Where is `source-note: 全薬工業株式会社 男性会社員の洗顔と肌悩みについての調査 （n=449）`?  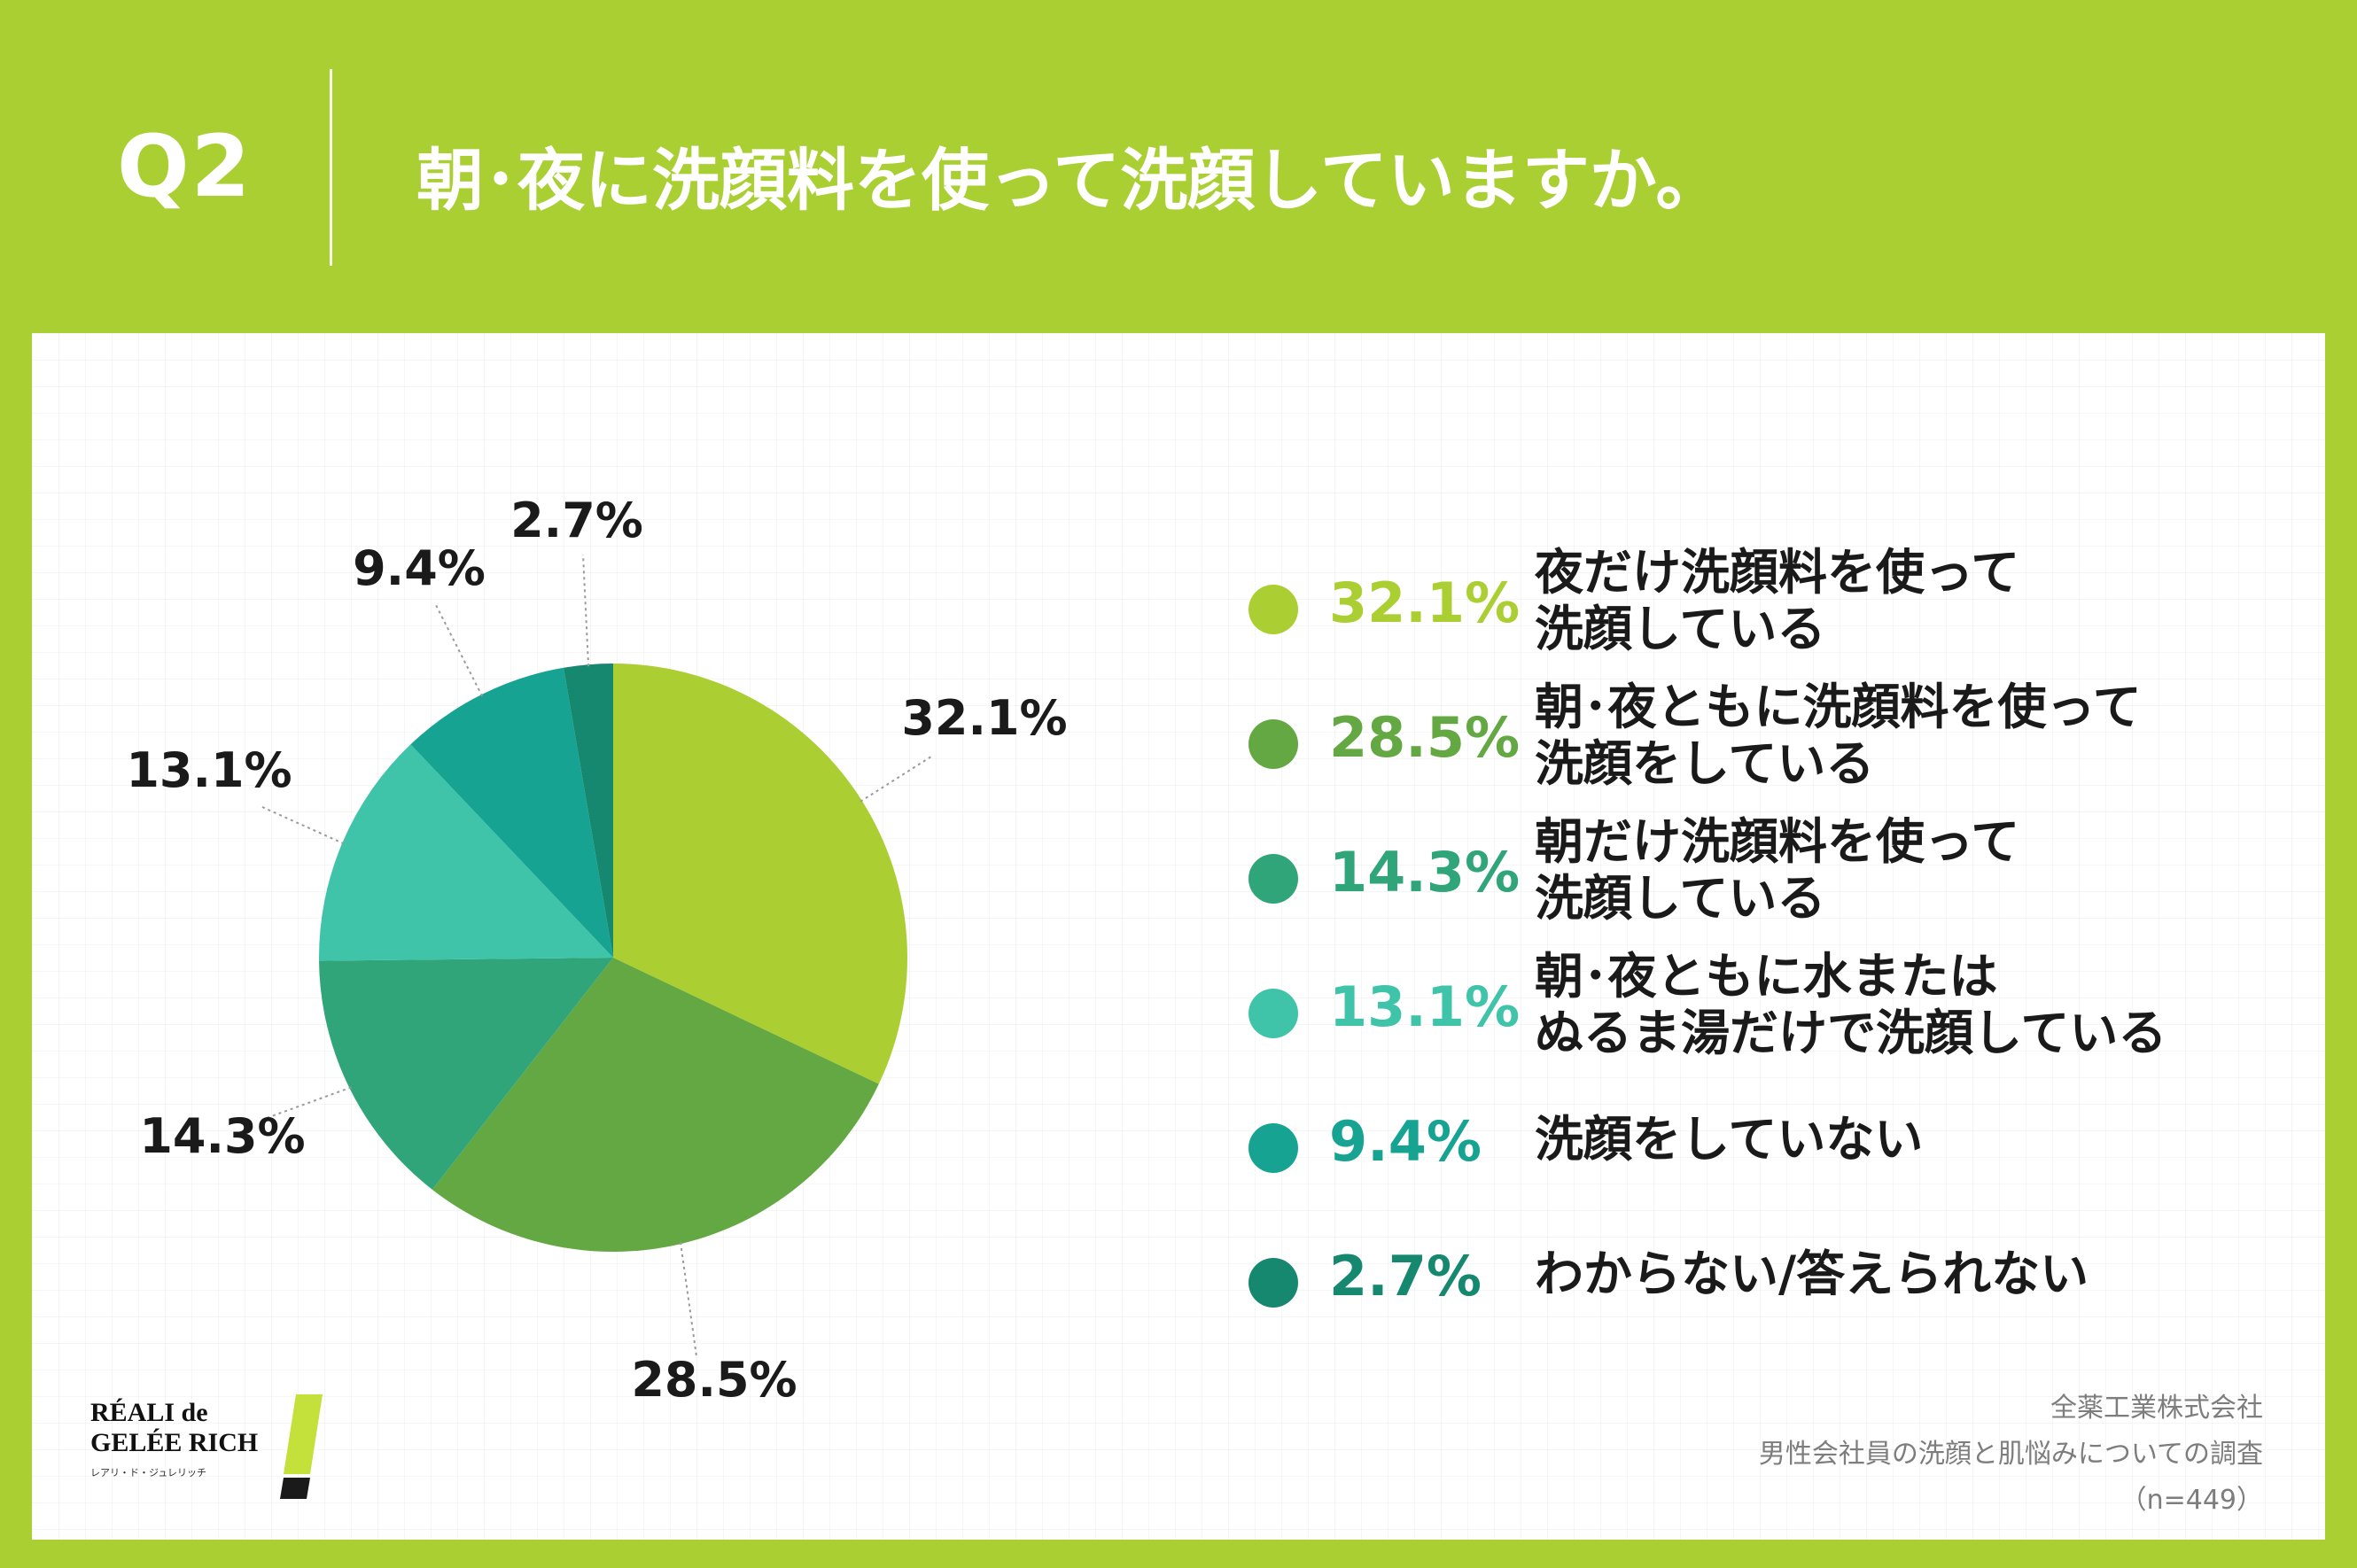
source-note: 全薬工業株式会社 男性会社員の洗顔と肌悩みについての調査 （n=449） is located at coordinates (2011, 1455).